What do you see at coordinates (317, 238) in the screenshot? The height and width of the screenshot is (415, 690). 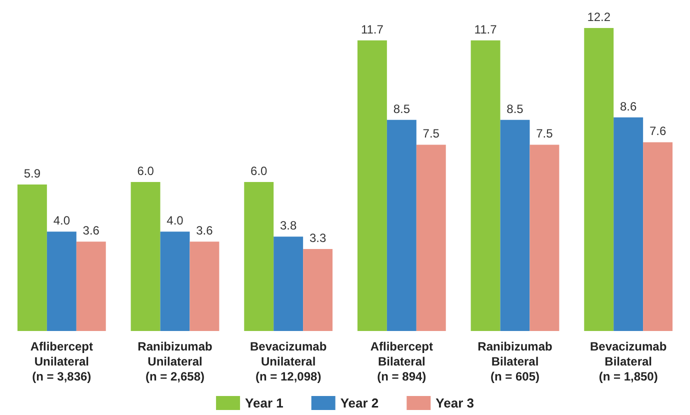 I see `data-label: 3.3` at bounding box center [317, 238].